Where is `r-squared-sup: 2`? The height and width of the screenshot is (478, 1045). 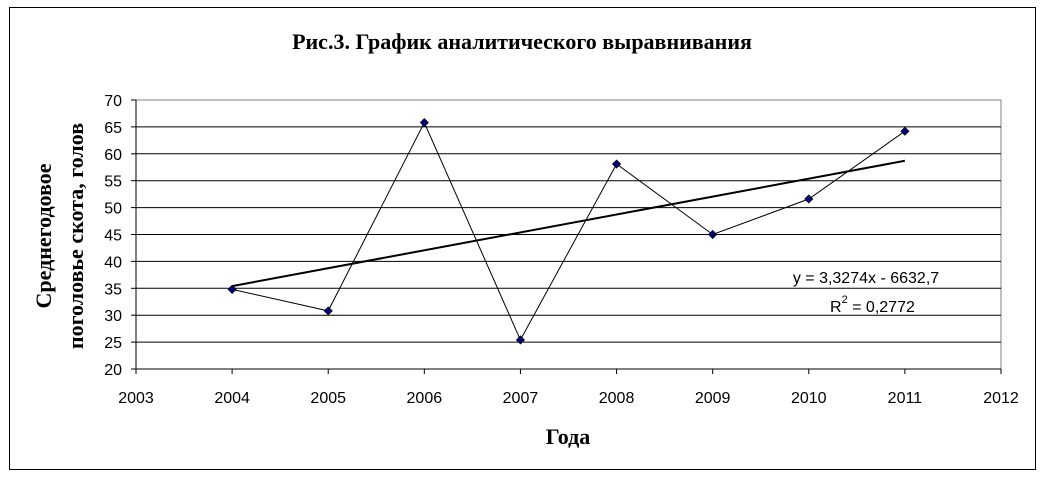
r-squared-sup: 2 is located at coordinates (845, 300).